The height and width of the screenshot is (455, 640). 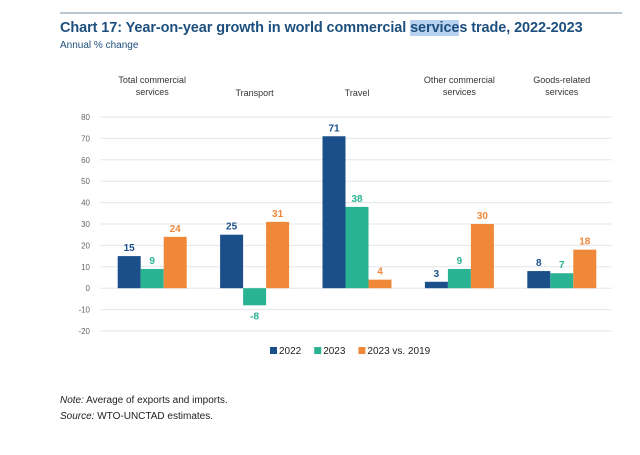 What do you see at coordinates (254, 316) in the screenshot?
I see `data-label: -8` at bounding box center [254, 316].